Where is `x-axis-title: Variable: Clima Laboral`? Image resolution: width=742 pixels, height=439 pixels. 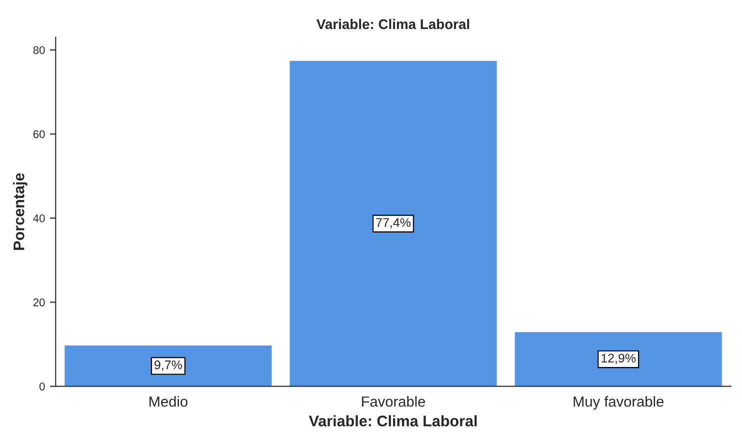
x-axis-title: Variable: Clima Laboral is located at coordinates (392, 420).